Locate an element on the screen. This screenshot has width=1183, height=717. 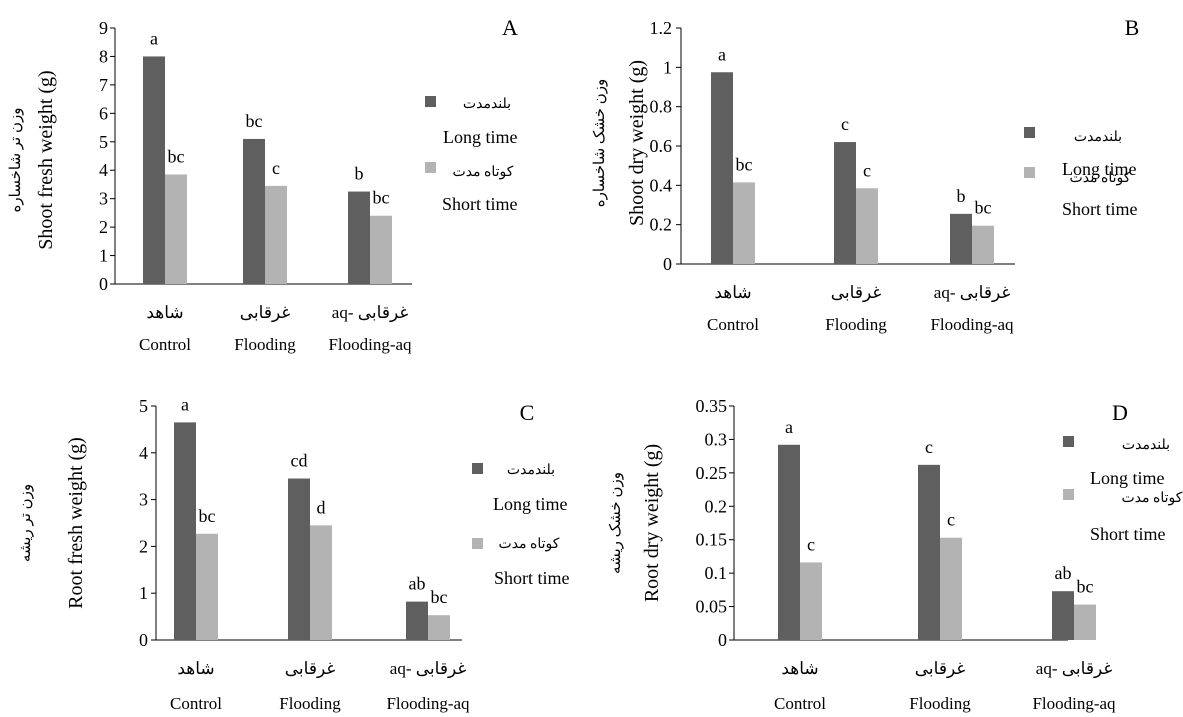
y-tick-label: 0.4 is located at coordinates (661, 185).